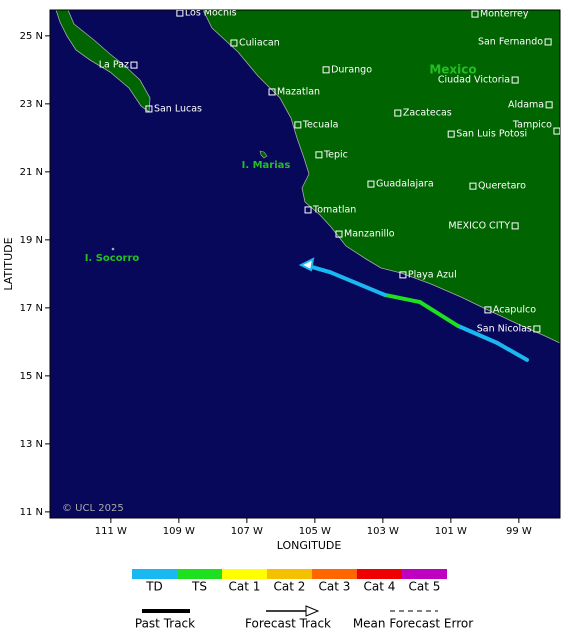  Describe the element at coordinates (298, 91) in the screenshot. I see `city-label: Mazatlan` at that location.